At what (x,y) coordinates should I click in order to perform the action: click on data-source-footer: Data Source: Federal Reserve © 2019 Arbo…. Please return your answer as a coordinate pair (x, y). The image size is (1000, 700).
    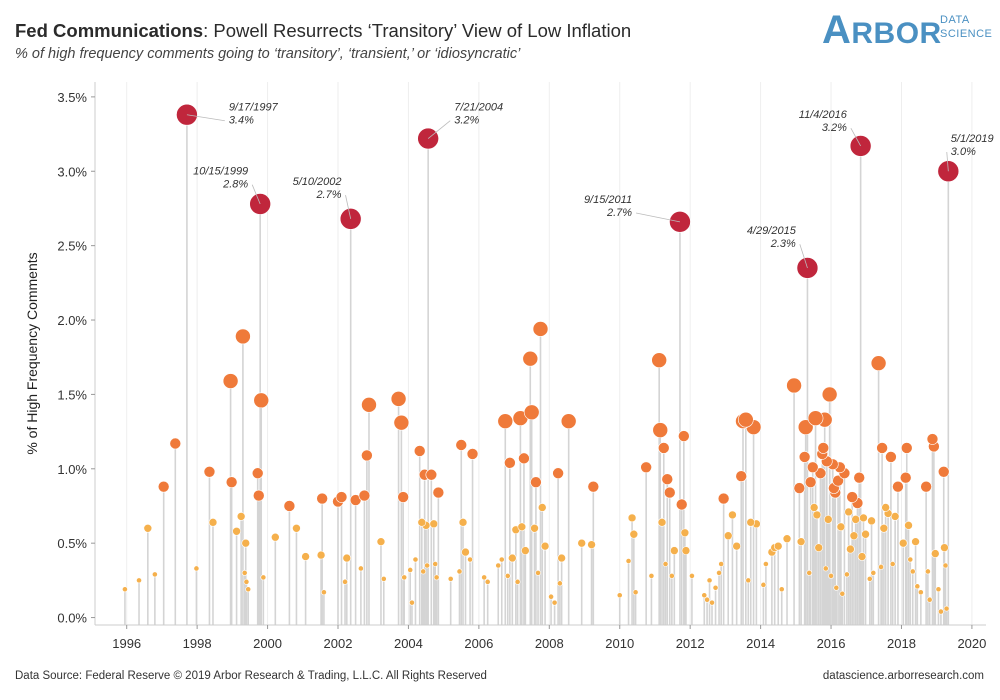
    Looking at the image, I should click on (251, 676).